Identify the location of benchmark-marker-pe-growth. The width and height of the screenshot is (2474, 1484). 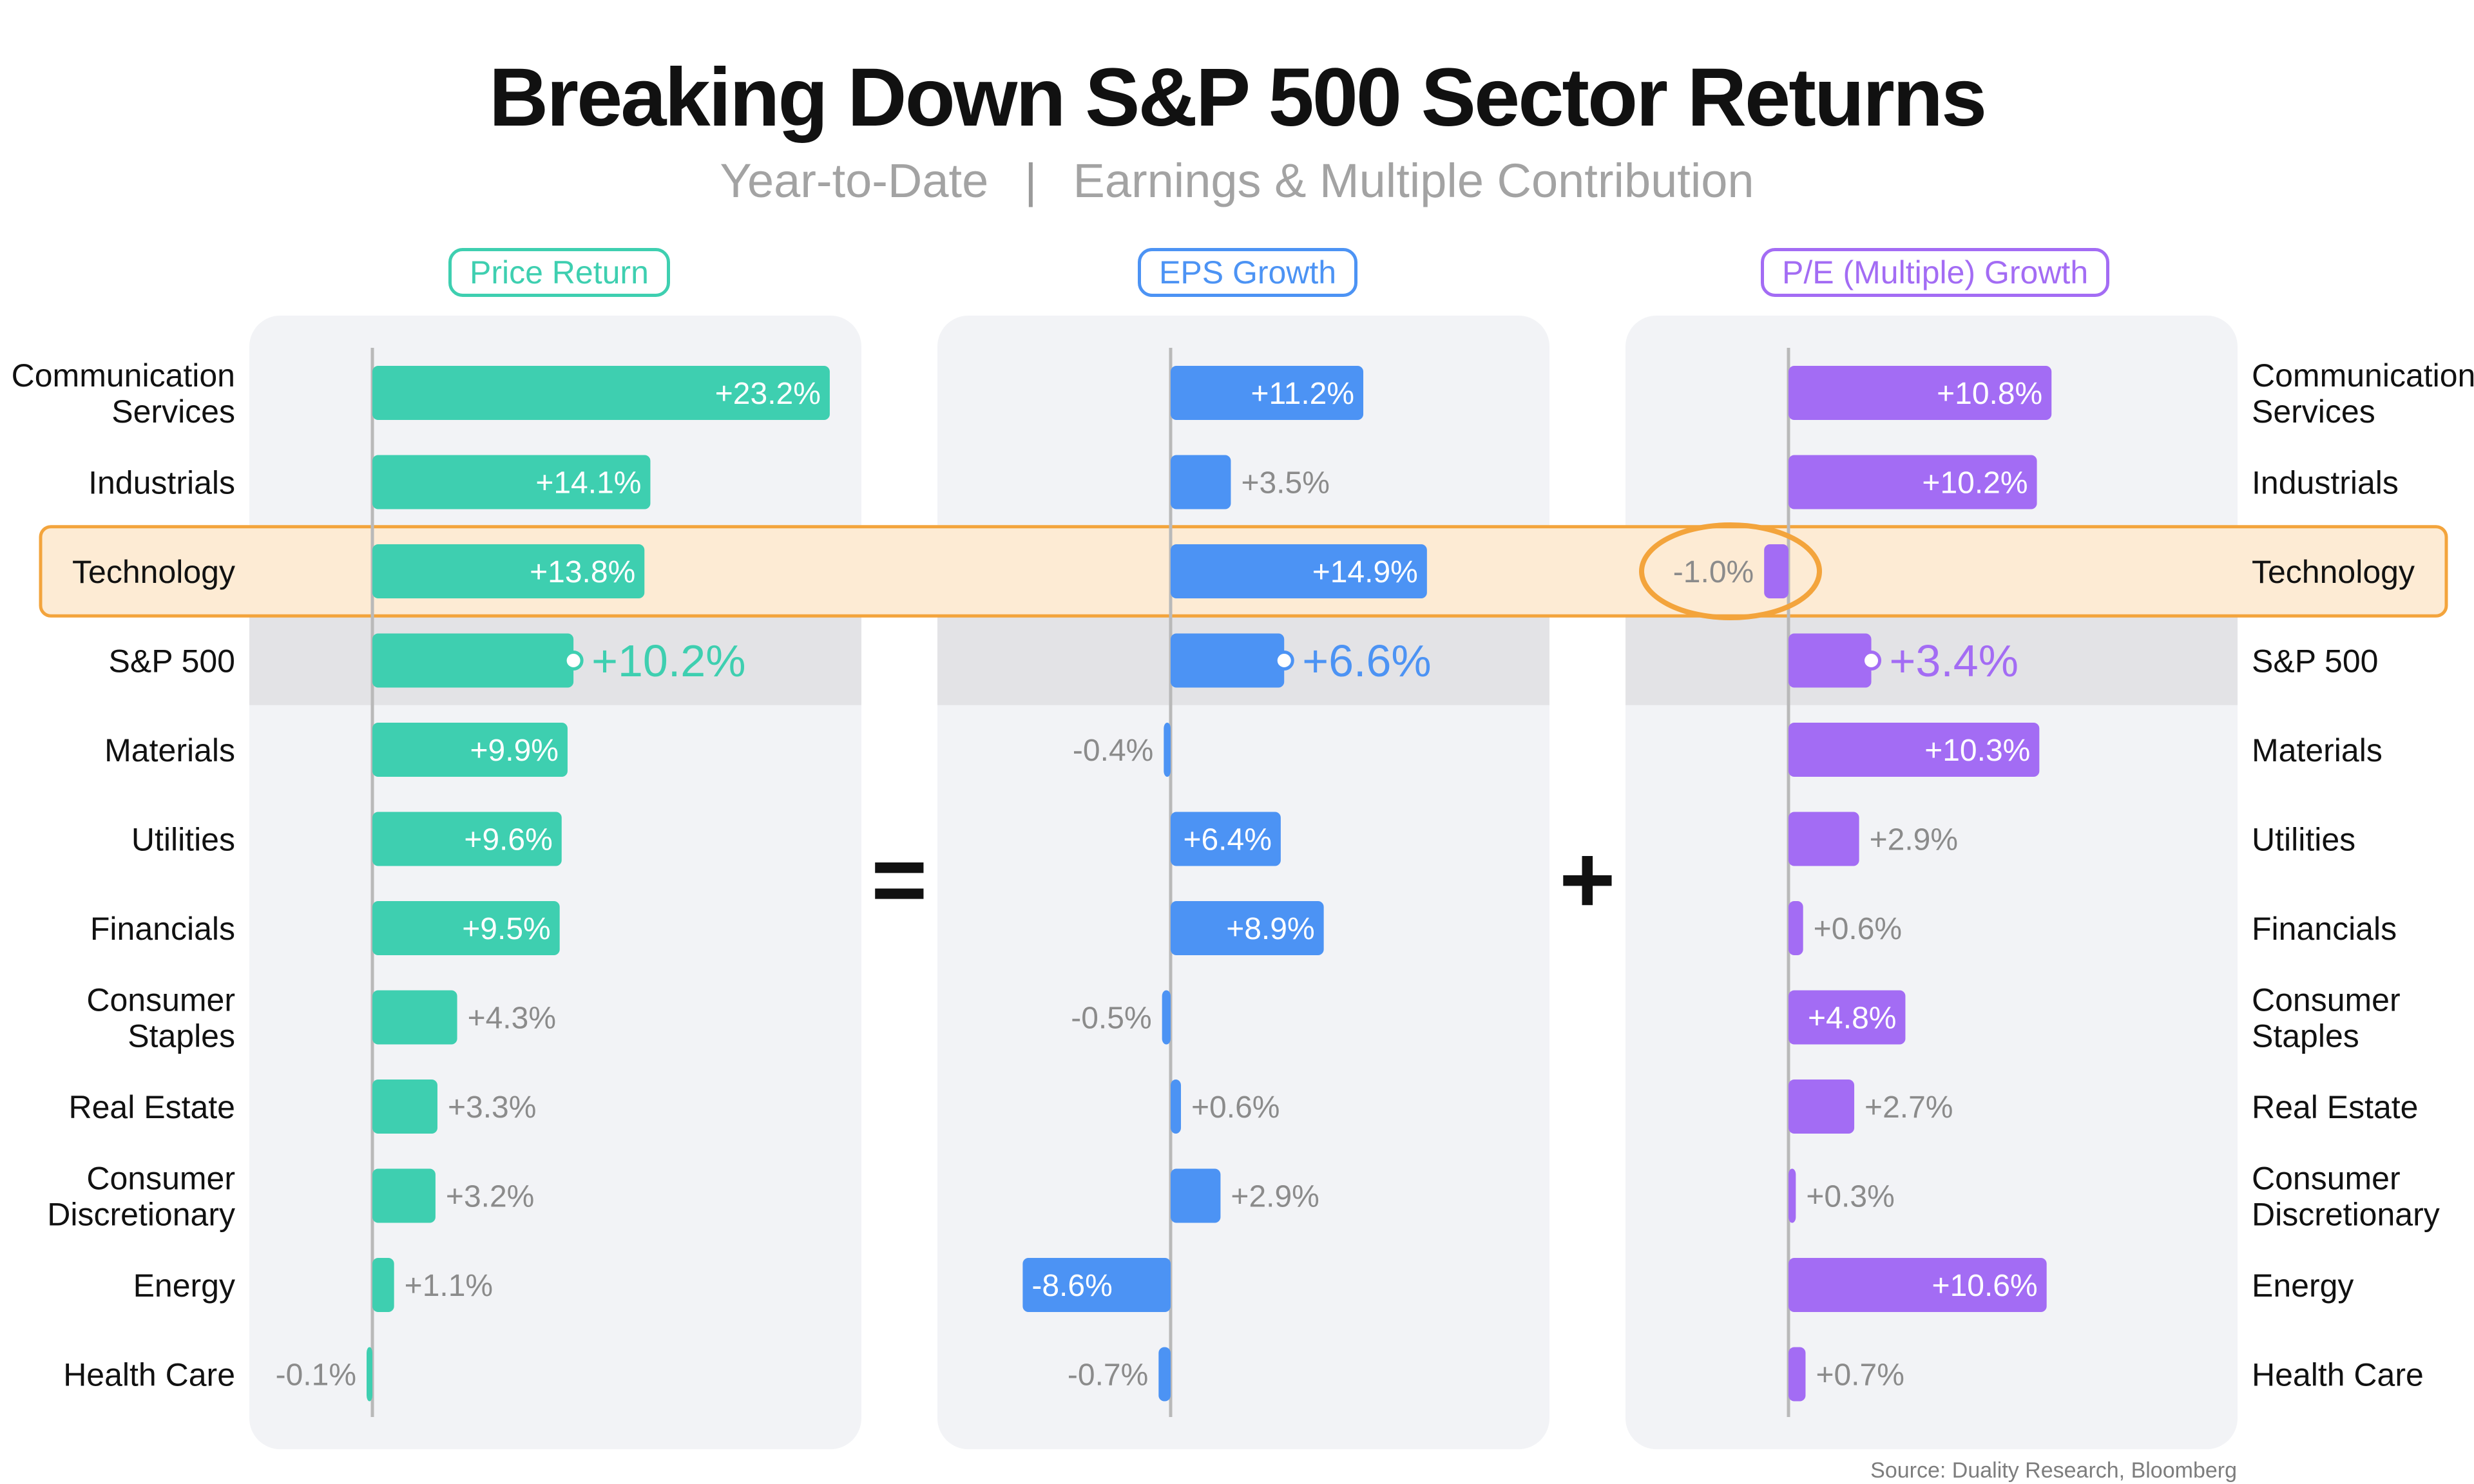
(1871, 661).